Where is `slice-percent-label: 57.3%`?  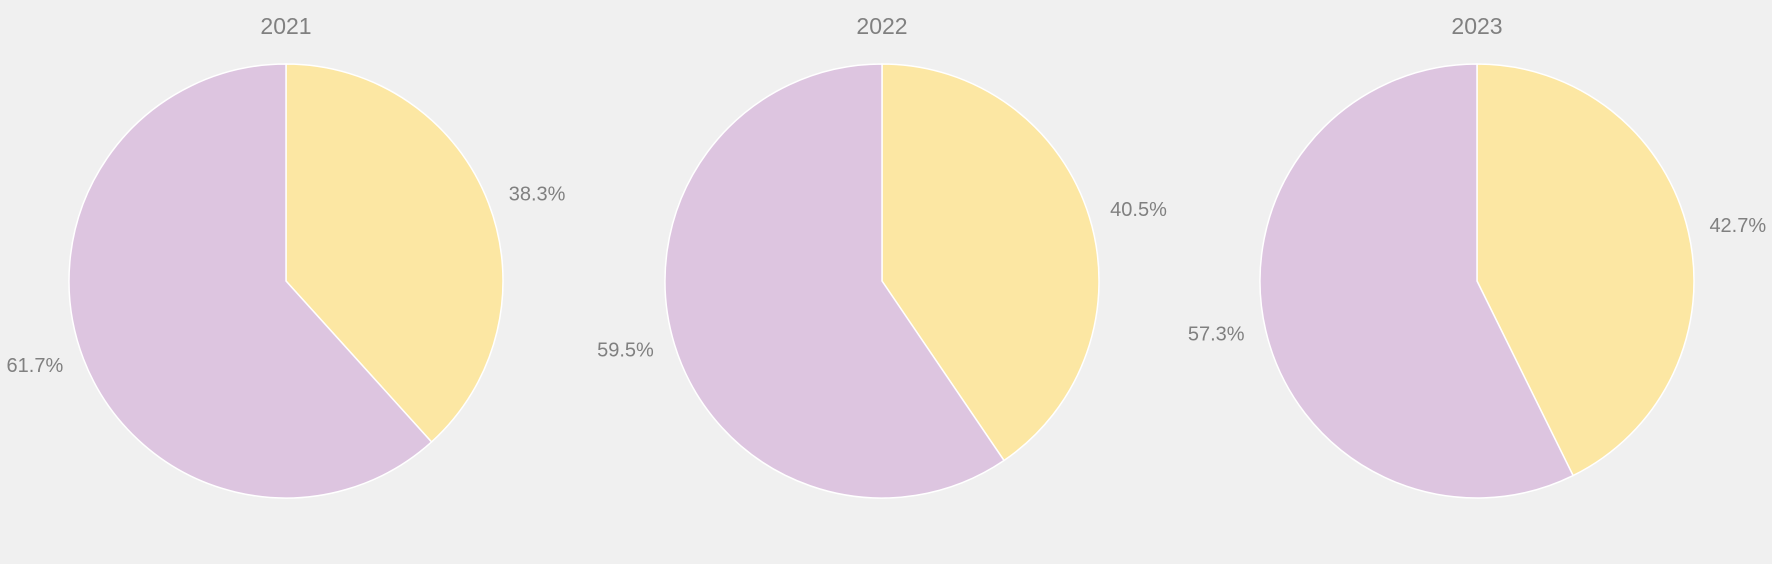 slice-percent-label: 57.3% is located at coordinates (1216, 335).